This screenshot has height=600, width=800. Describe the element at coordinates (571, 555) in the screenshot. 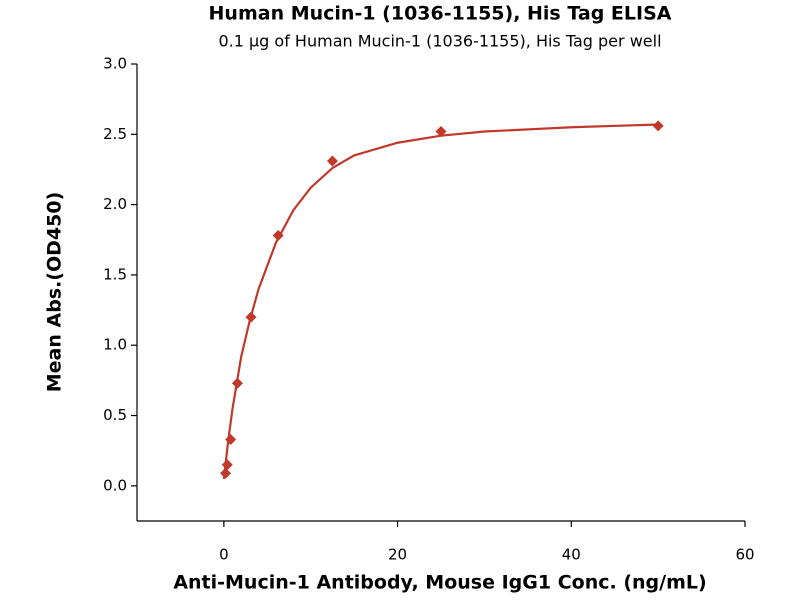

I see `x-tick-label: 40` at that location.